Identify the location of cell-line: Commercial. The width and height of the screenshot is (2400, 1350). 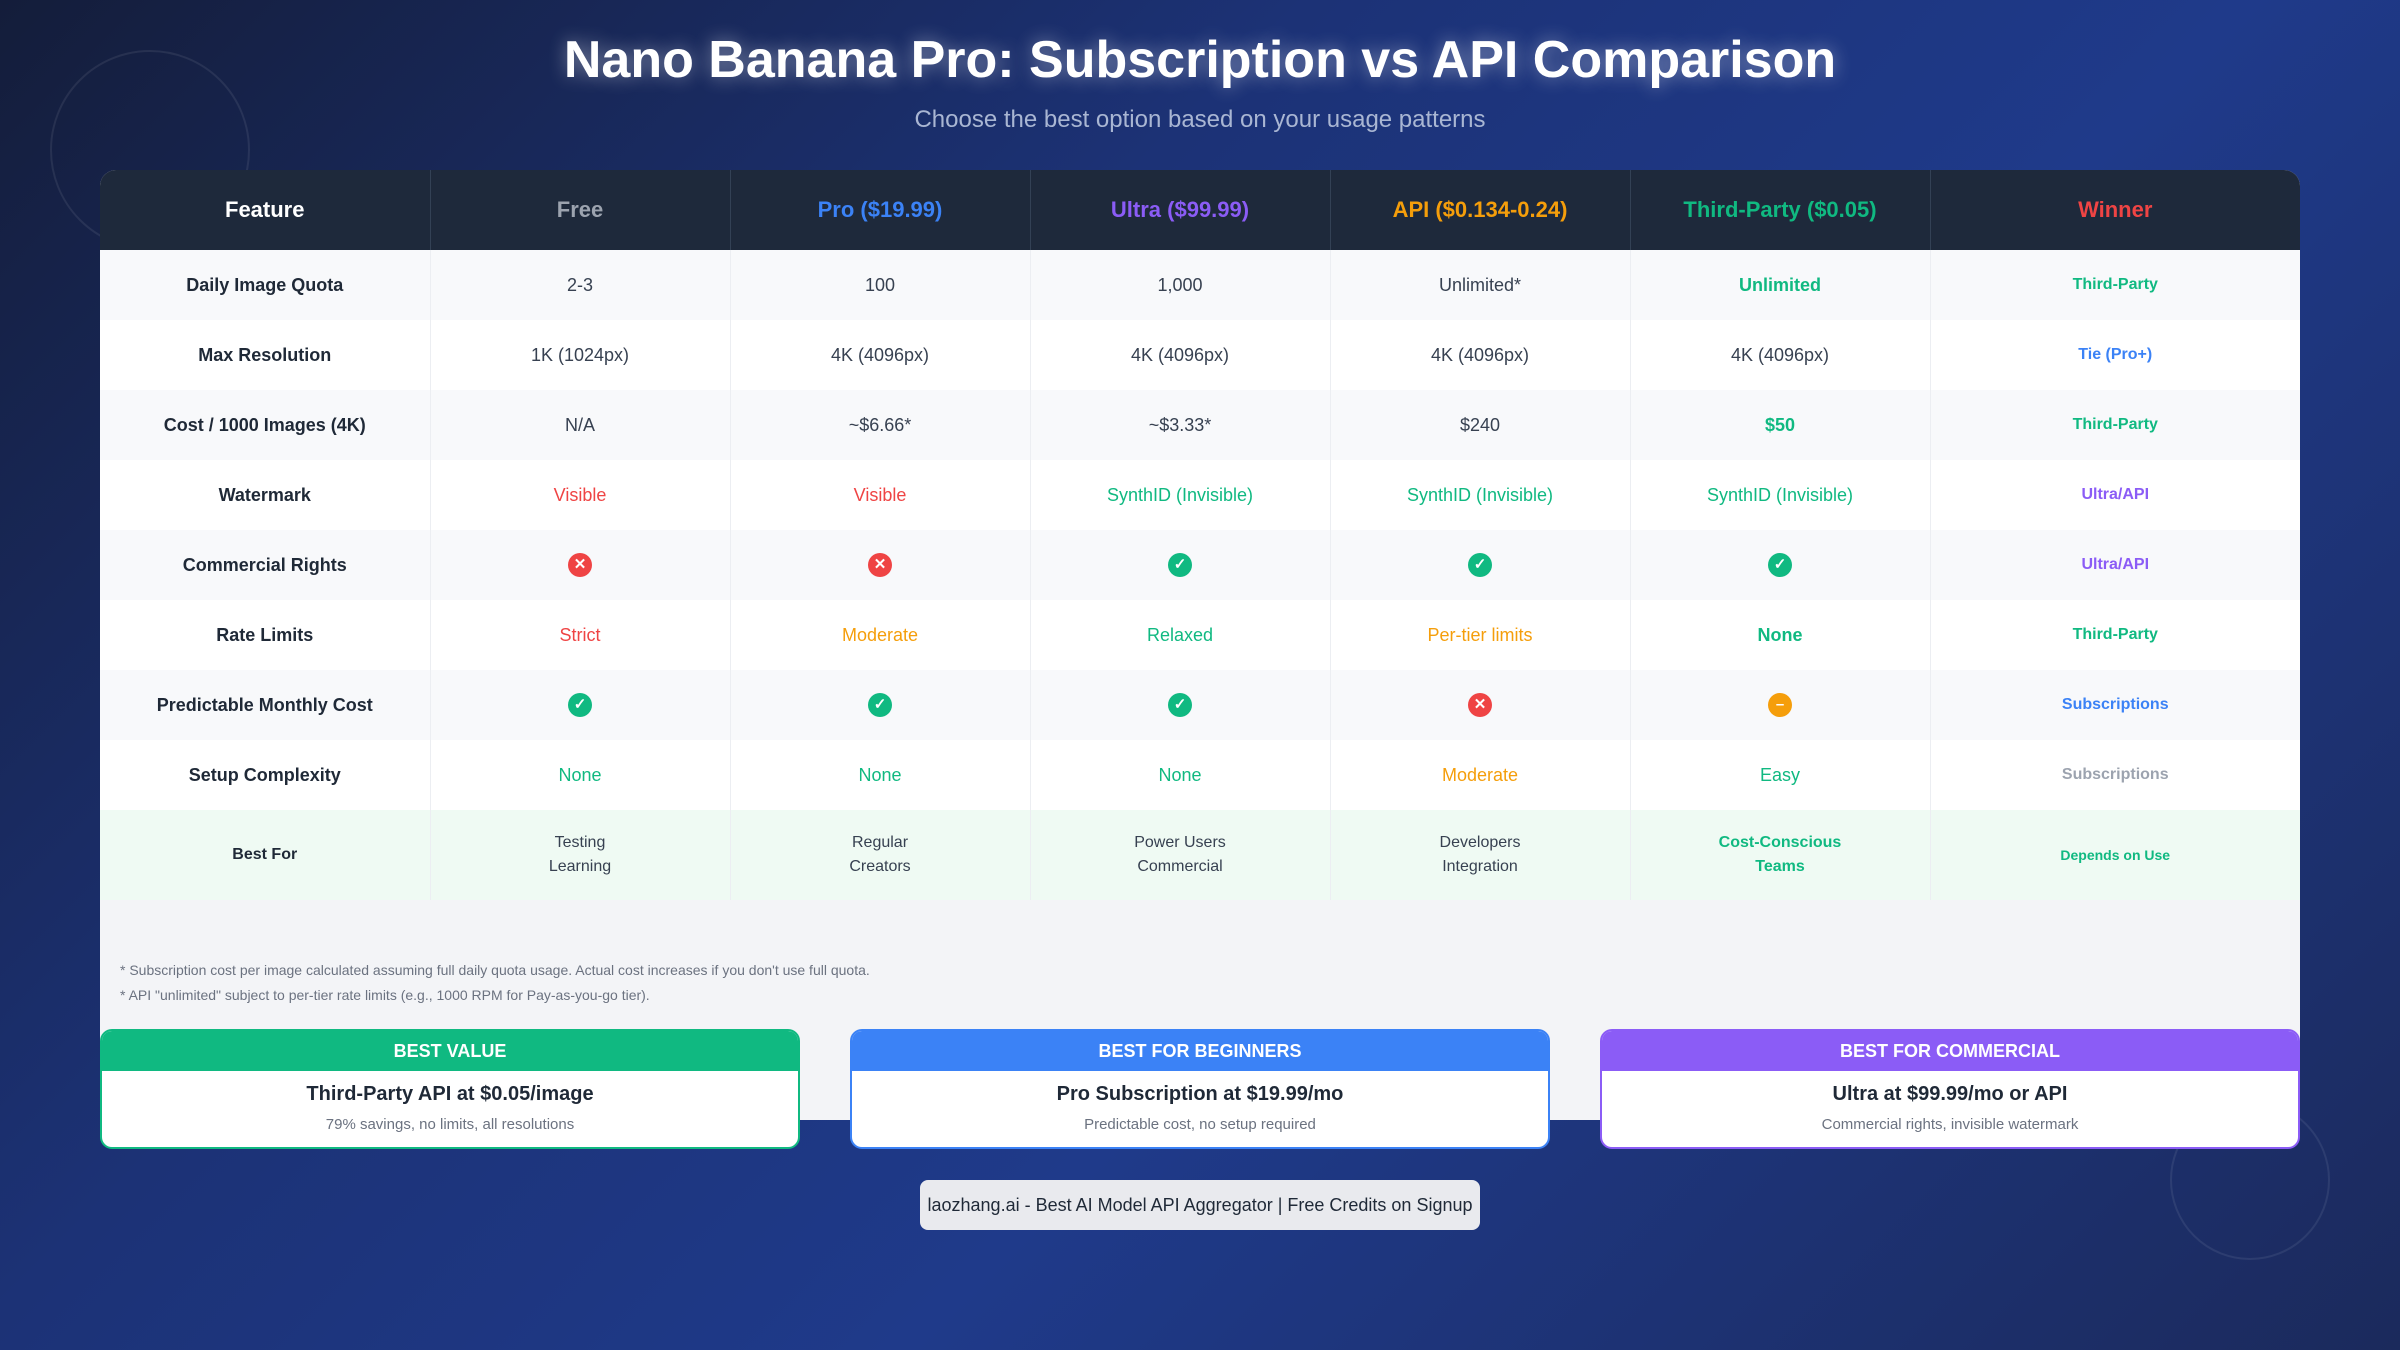
(1180, 866).